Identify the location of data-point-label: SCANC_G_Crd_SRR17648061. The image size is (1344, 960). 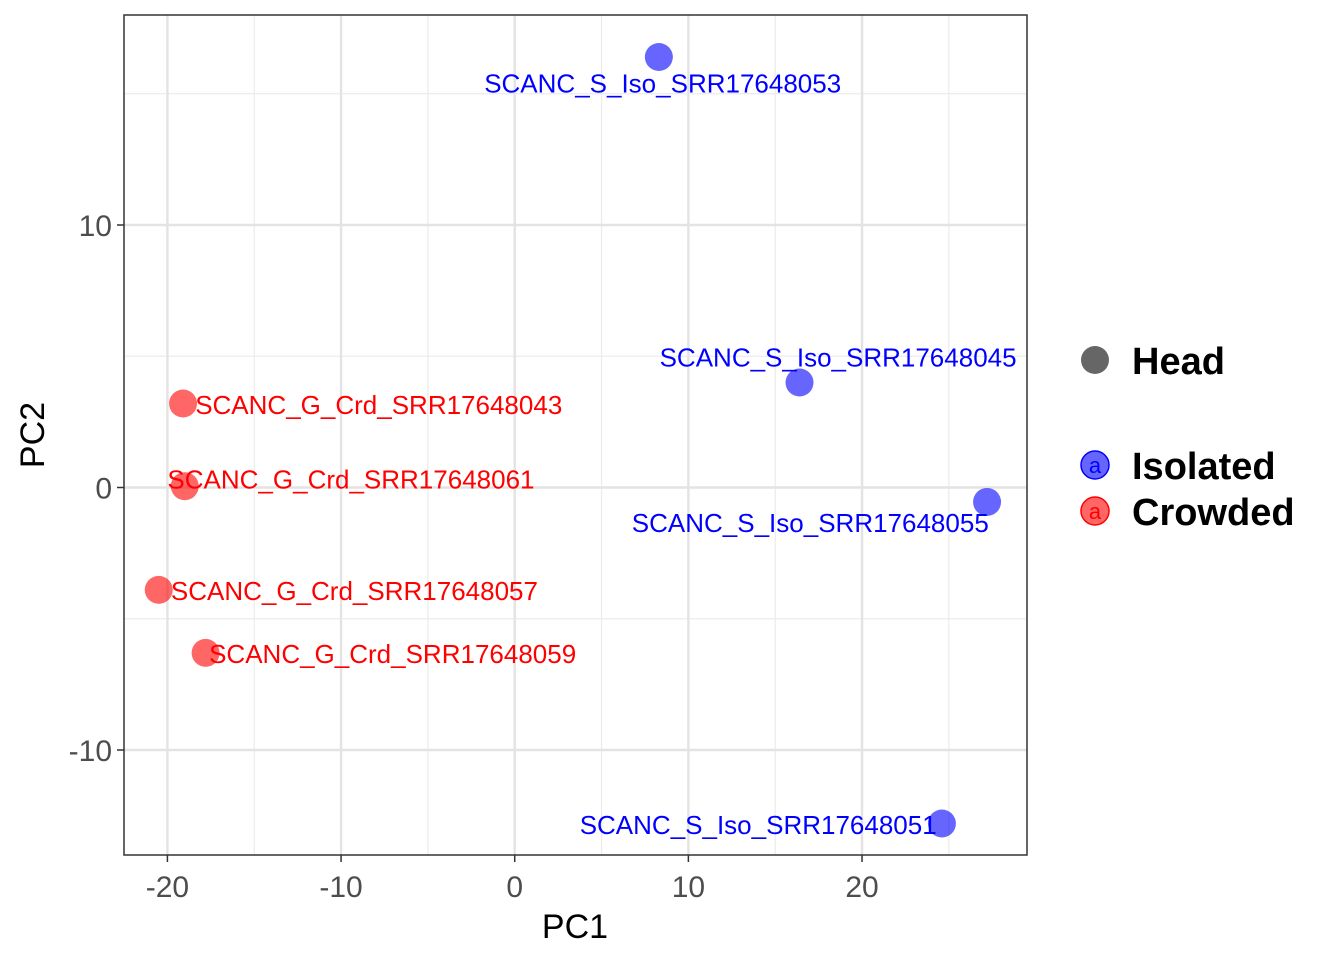
(350, 480).